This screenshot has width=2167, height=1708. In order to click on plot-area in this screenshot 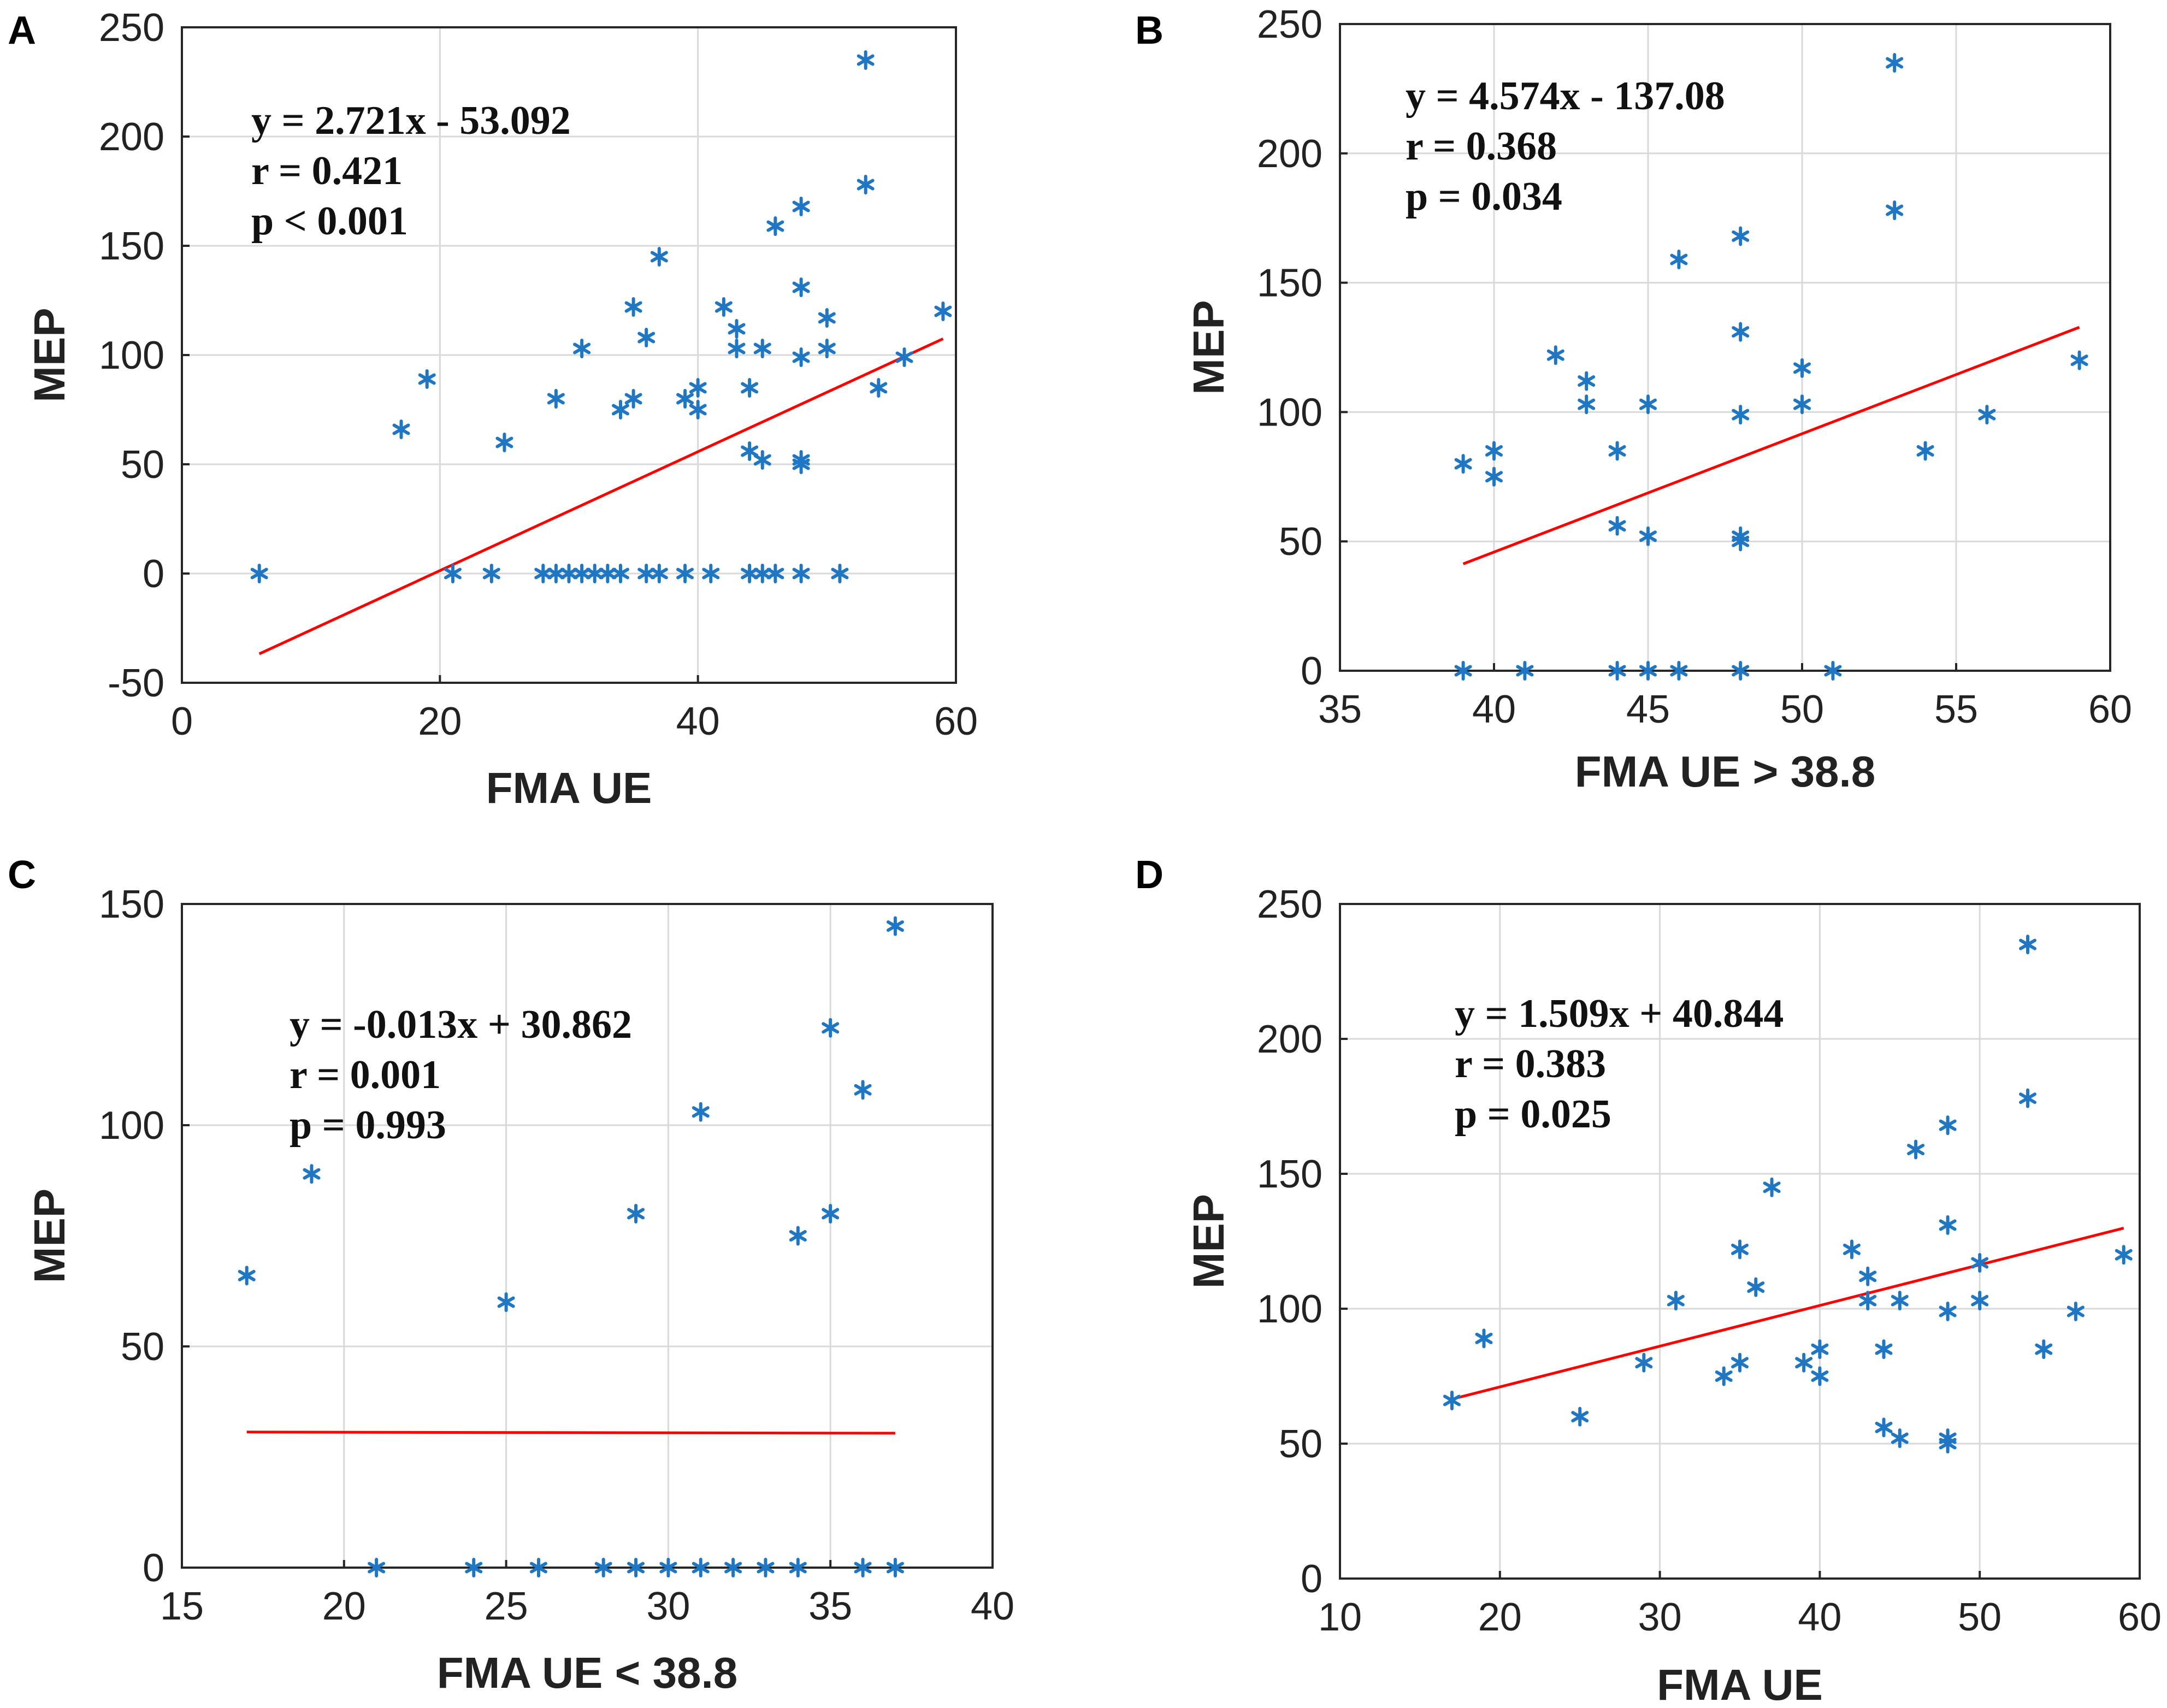, I will do `click(1725, 347)`.